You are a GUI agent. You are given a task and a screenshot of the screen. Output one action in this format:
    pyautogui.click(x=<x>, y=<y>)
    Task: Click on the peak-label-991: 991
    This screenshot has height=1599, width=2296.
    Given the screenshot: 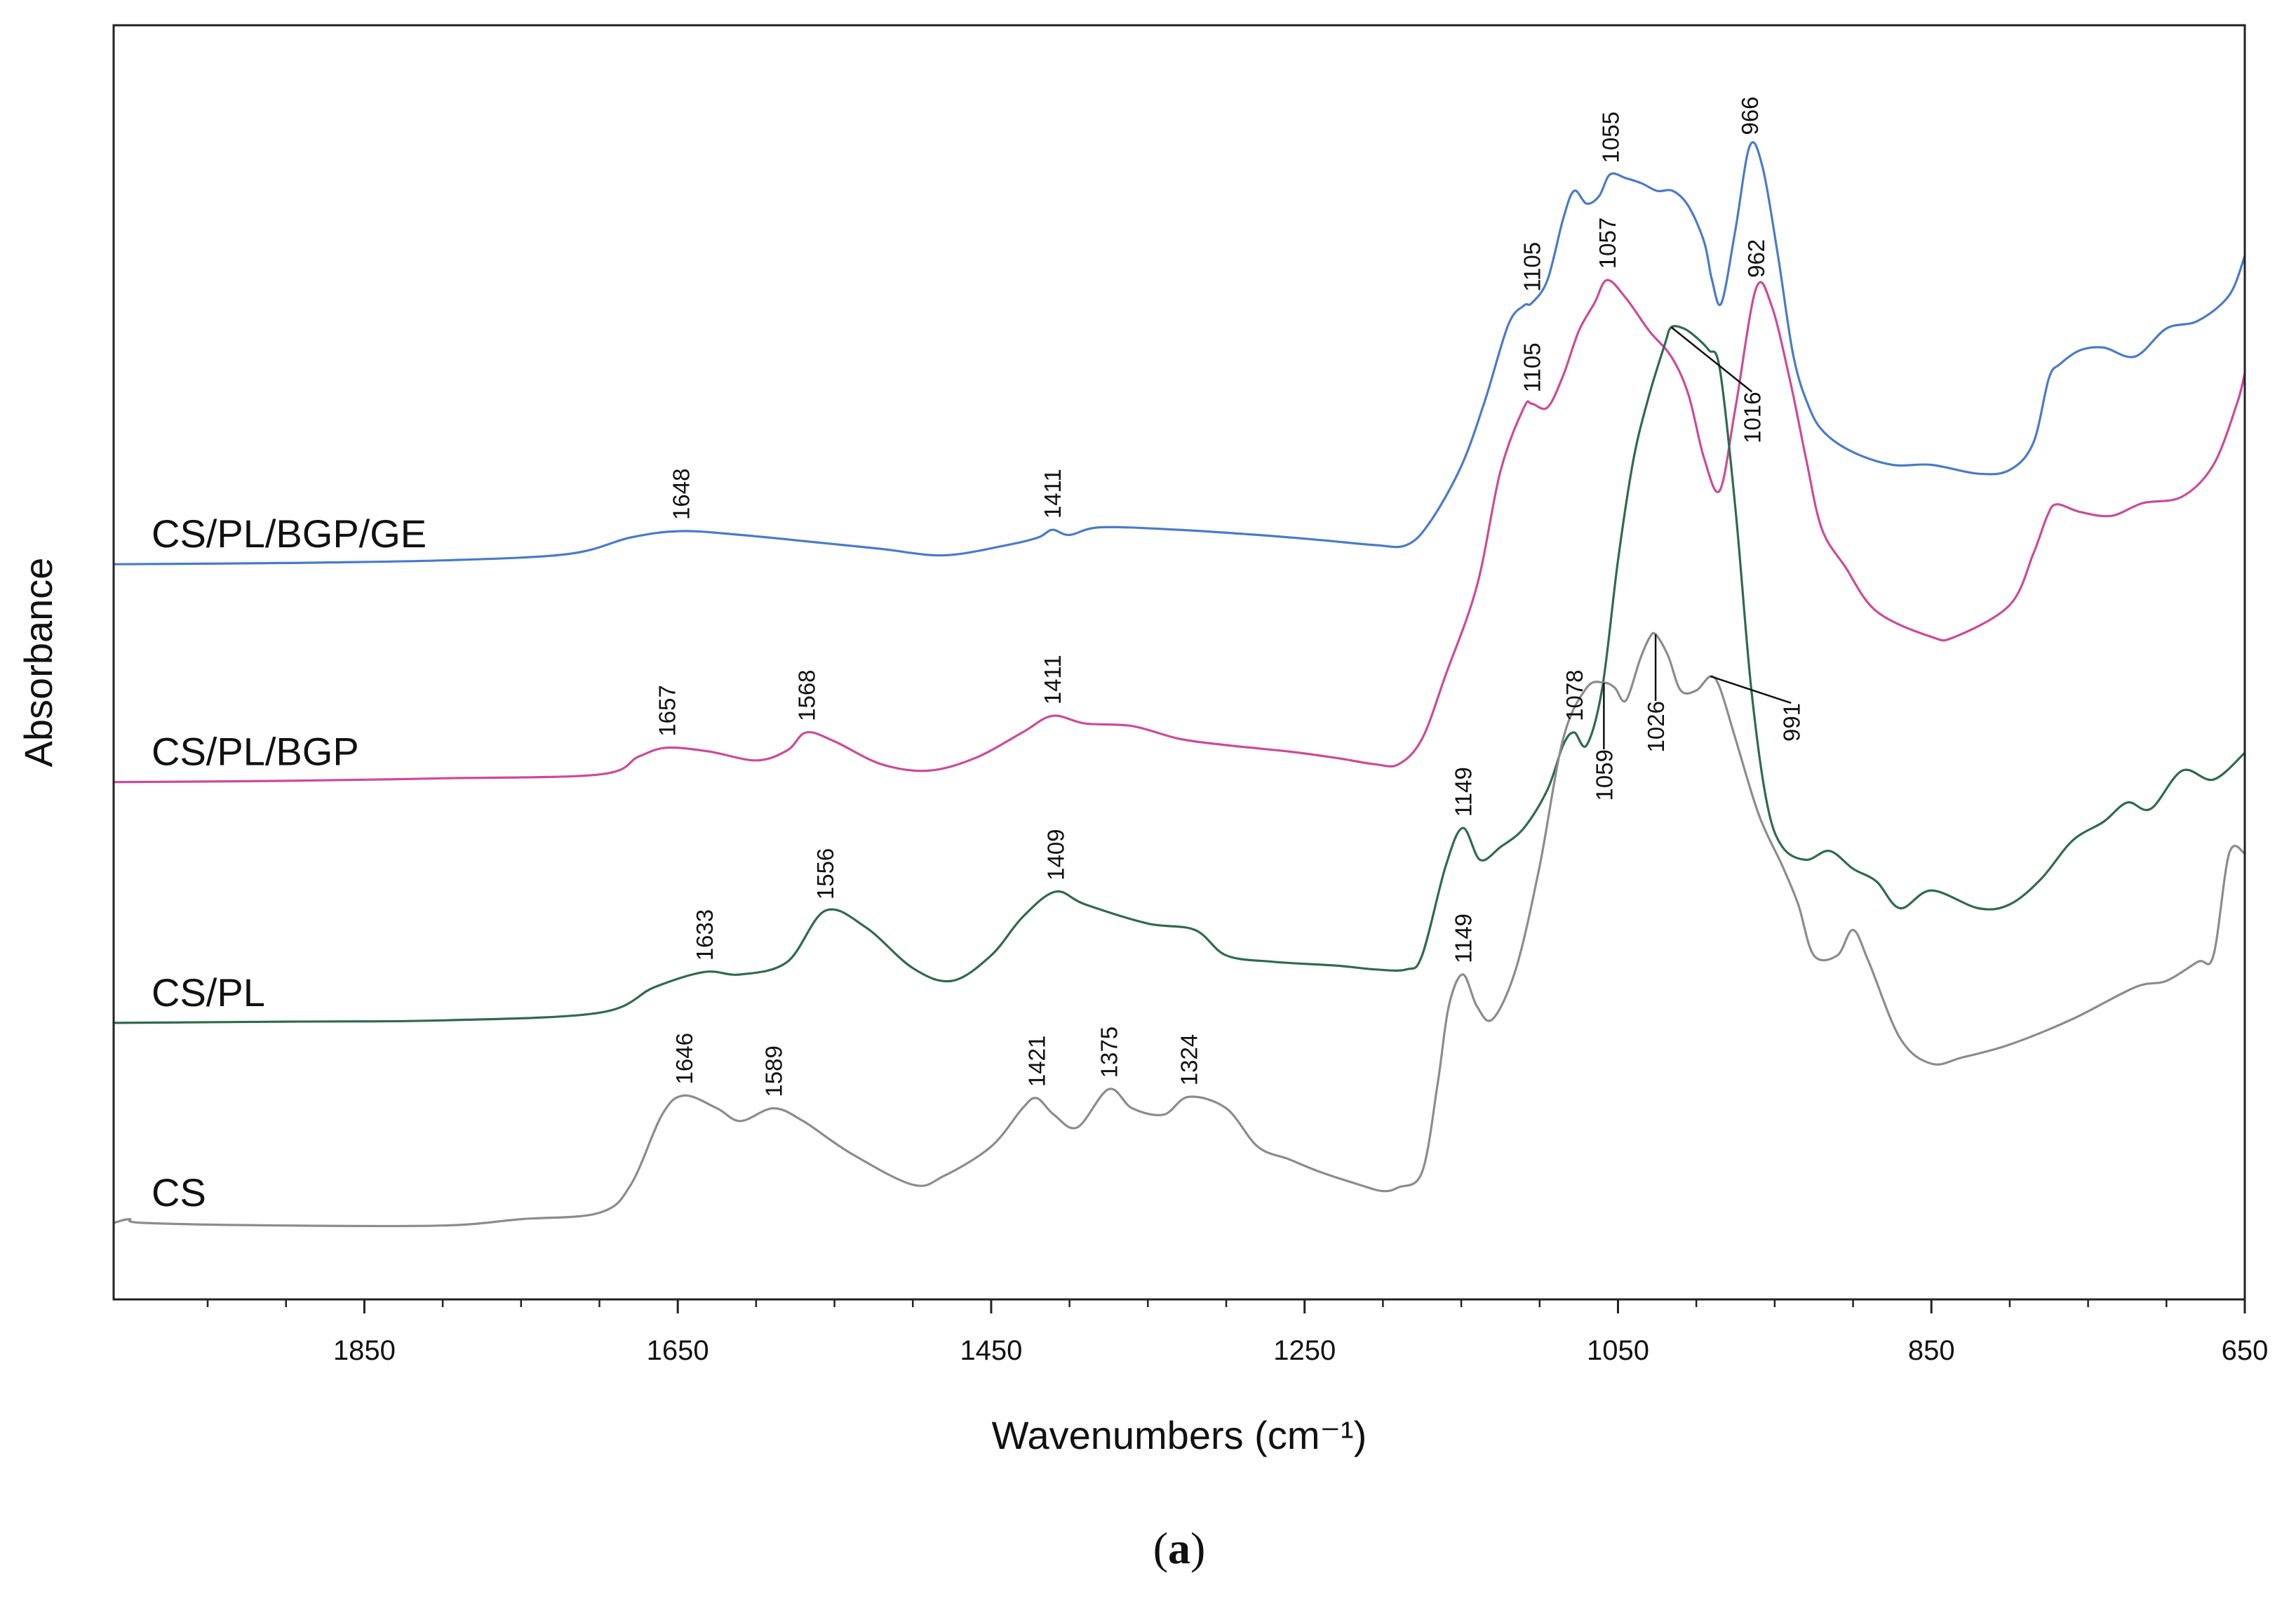 What is the action you would take?
    pyautogui.click(x=1791, y=722)
    